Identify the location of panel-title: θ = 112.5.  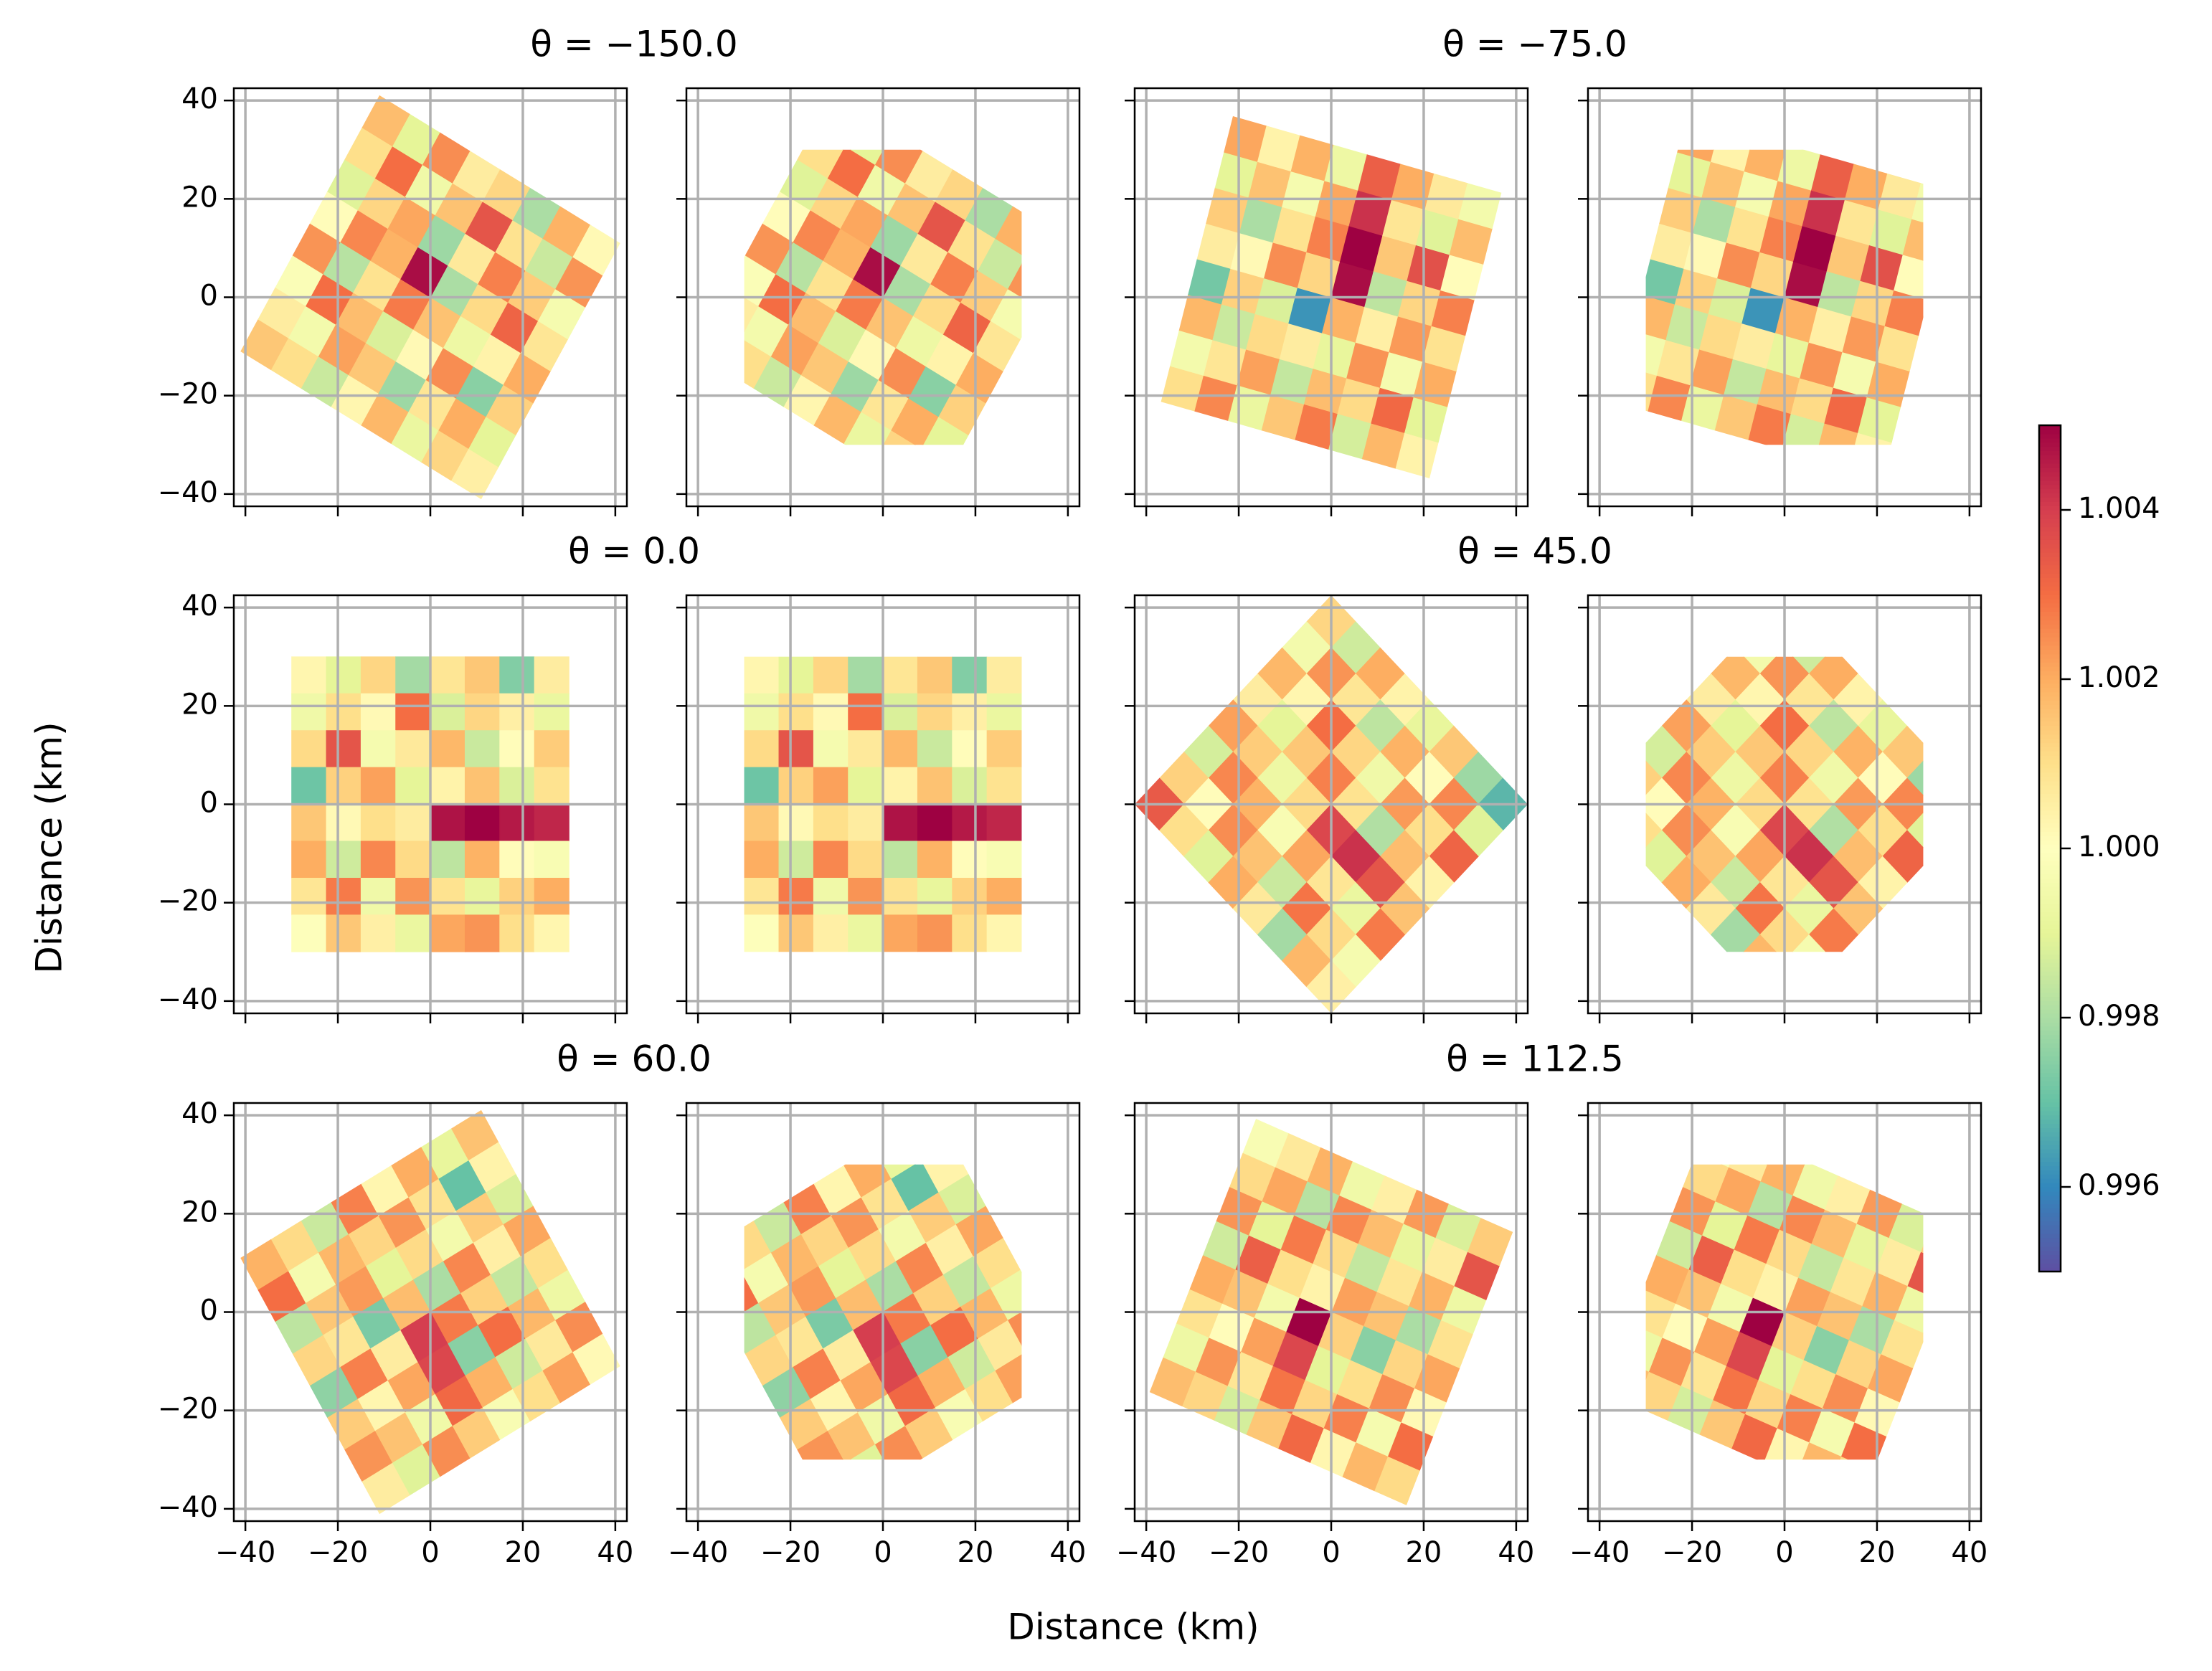
(1534, 1059).